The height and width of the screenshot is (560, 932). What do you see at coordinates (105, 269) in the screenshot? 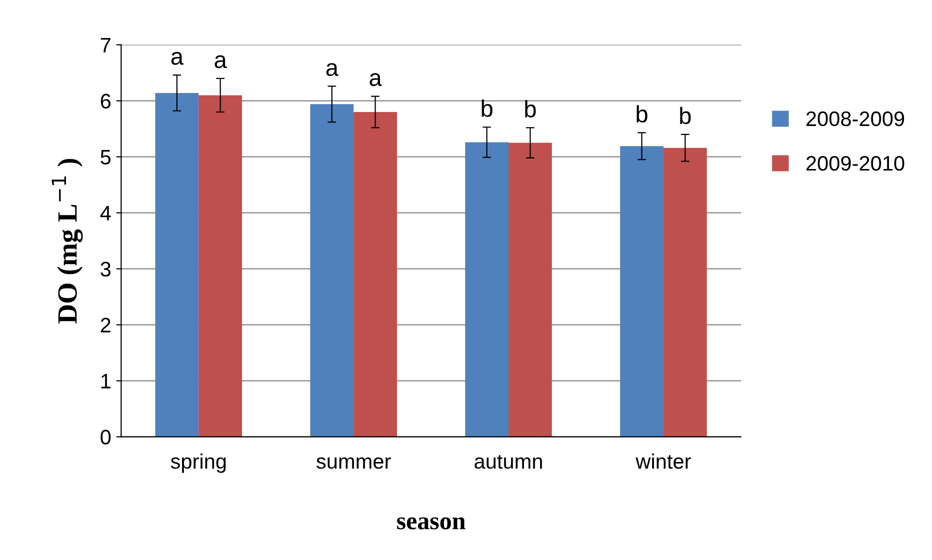
I see `y-tick-label: 3` at bounding box center [105, 269].